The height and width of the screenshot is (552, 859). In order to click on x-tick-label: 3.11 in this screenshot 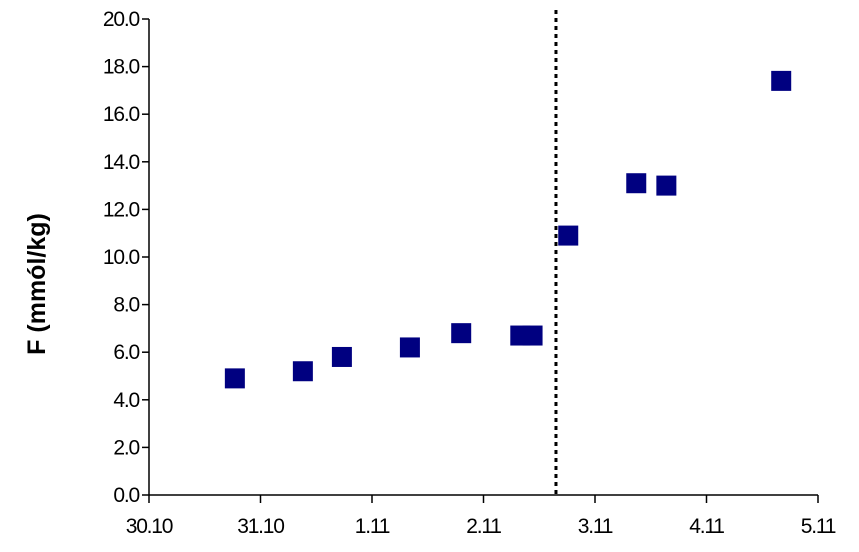, I will do `click(595, 526)`.